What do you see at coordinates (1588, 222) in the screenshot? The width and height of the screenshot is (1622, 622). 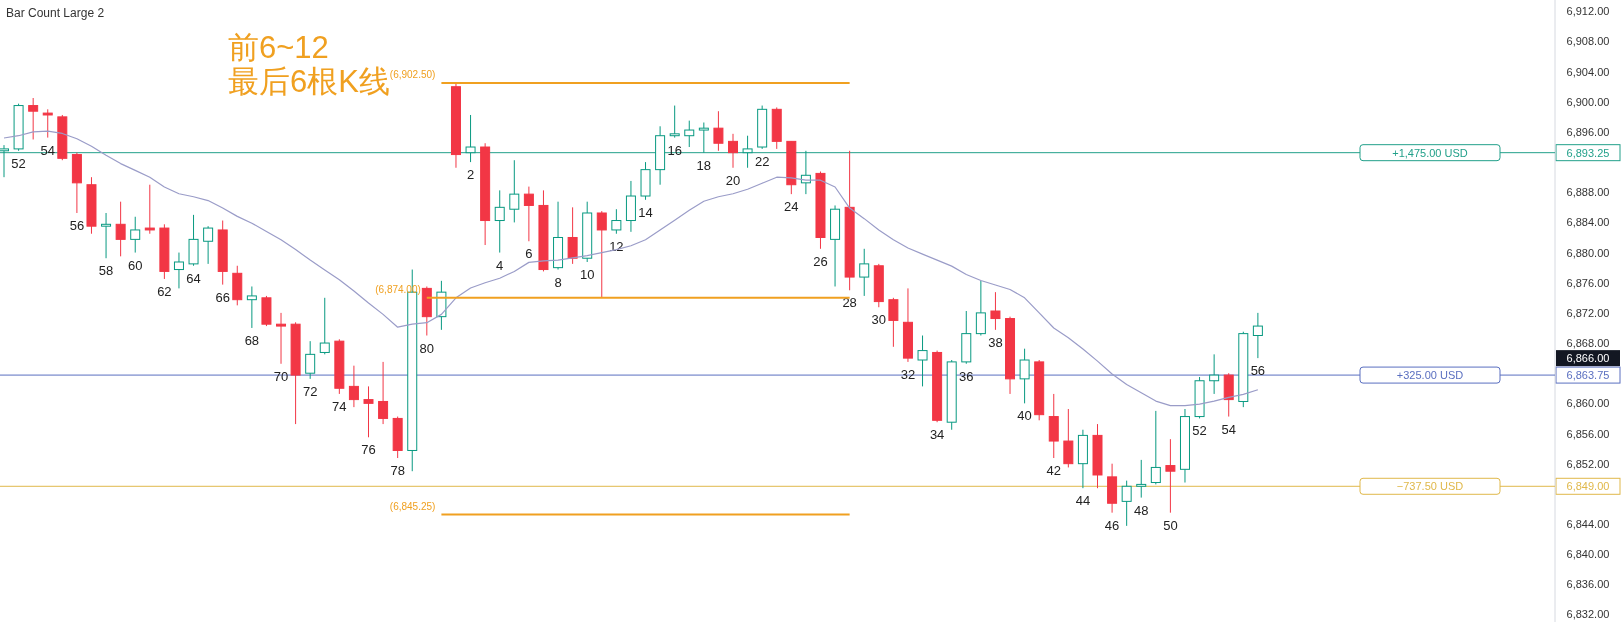 I see `y-tick-label: 6,884.00` at bounding box center [1588, 222].